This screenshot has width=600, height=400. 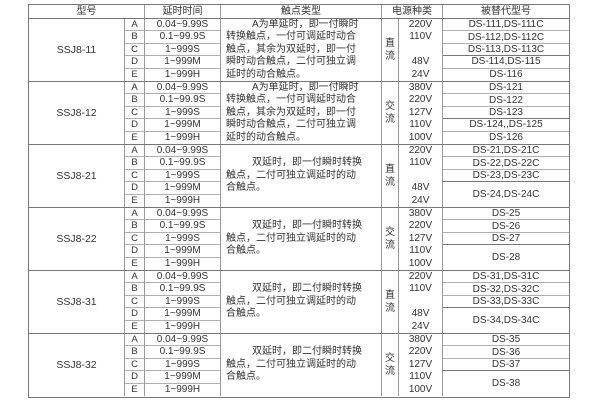 What do you see at coordinates (420, 263) in the screenshot?
I see `voltage-value: 100V` at bounding box center [420, 263].